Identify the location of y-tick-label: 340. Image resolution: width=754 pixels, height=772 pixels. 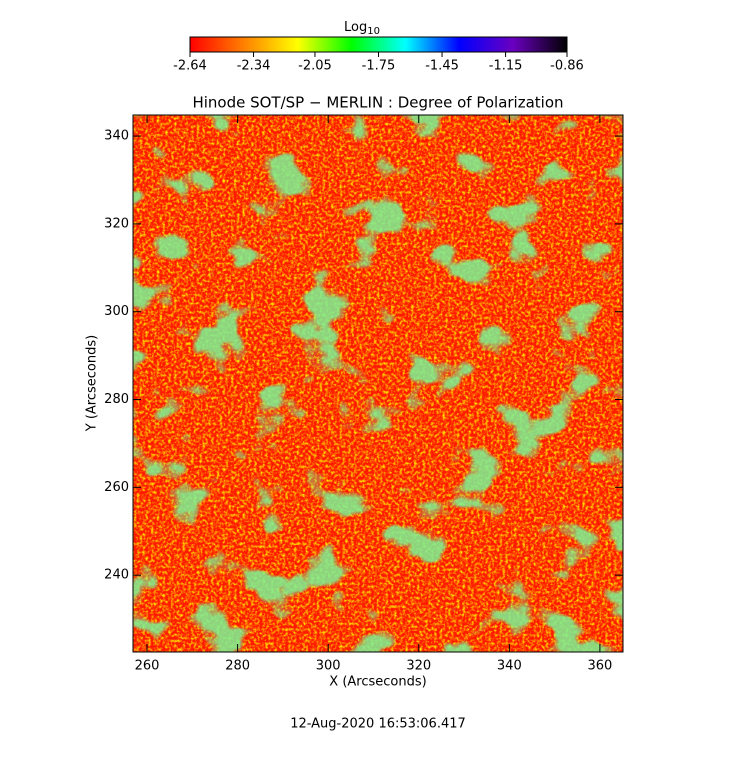
(116, 136).